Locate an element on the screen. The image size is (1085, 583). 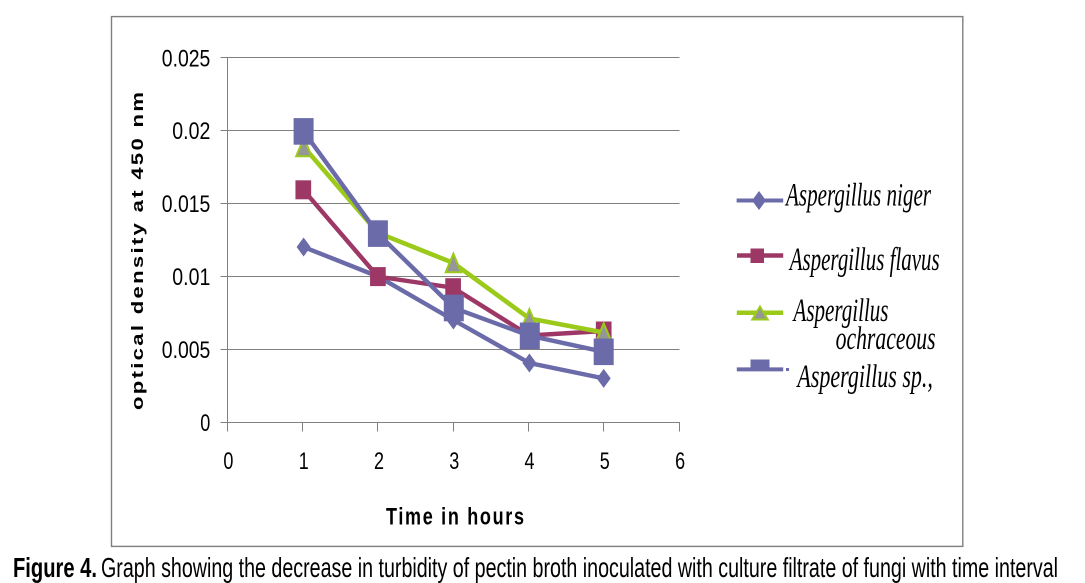
svg-text: ochraceous is located at coordinates (886, 339).